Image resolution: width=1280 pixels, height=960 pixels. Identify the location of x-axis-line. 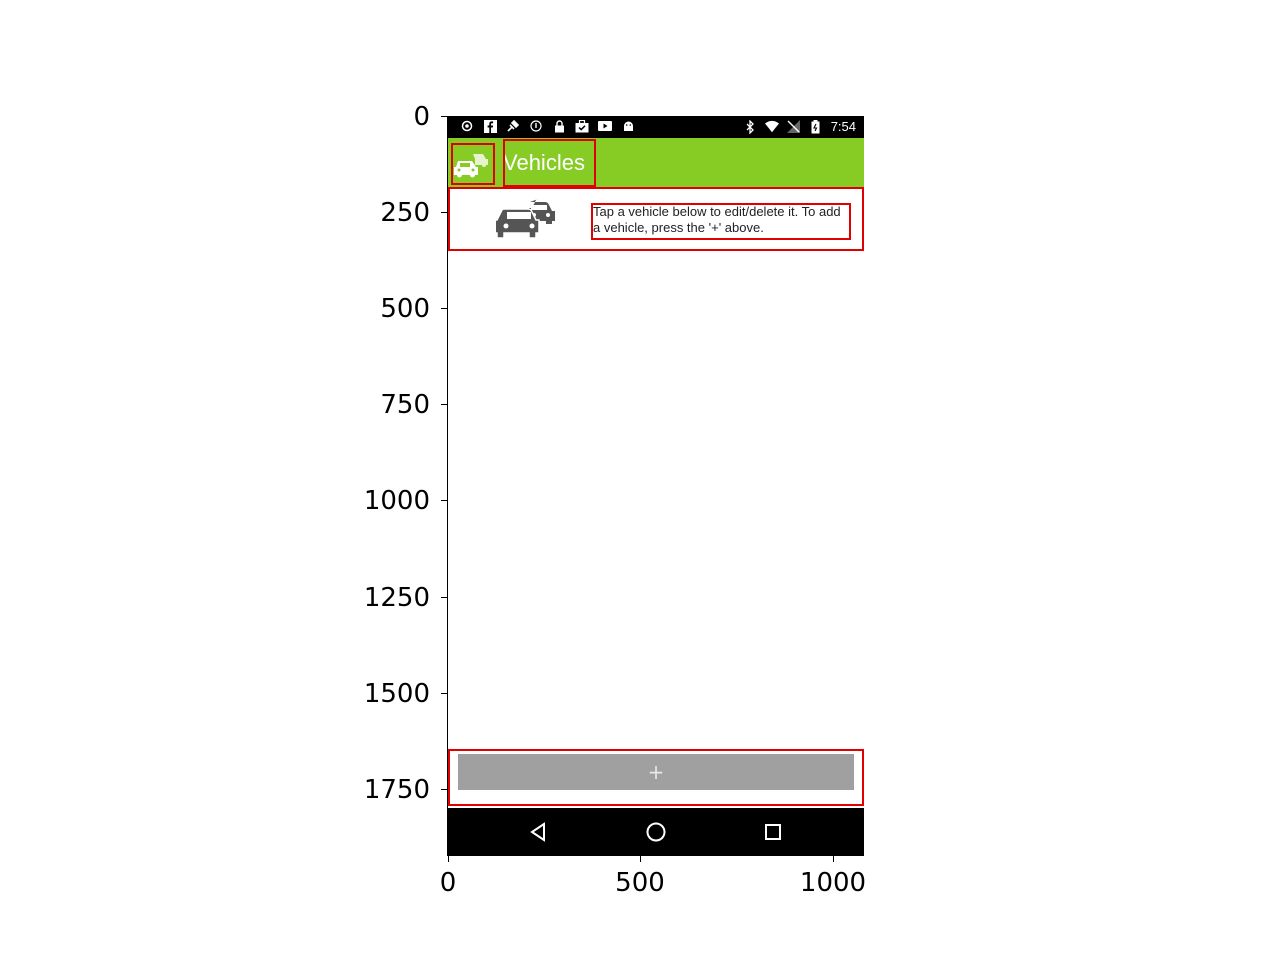
(655, 855).